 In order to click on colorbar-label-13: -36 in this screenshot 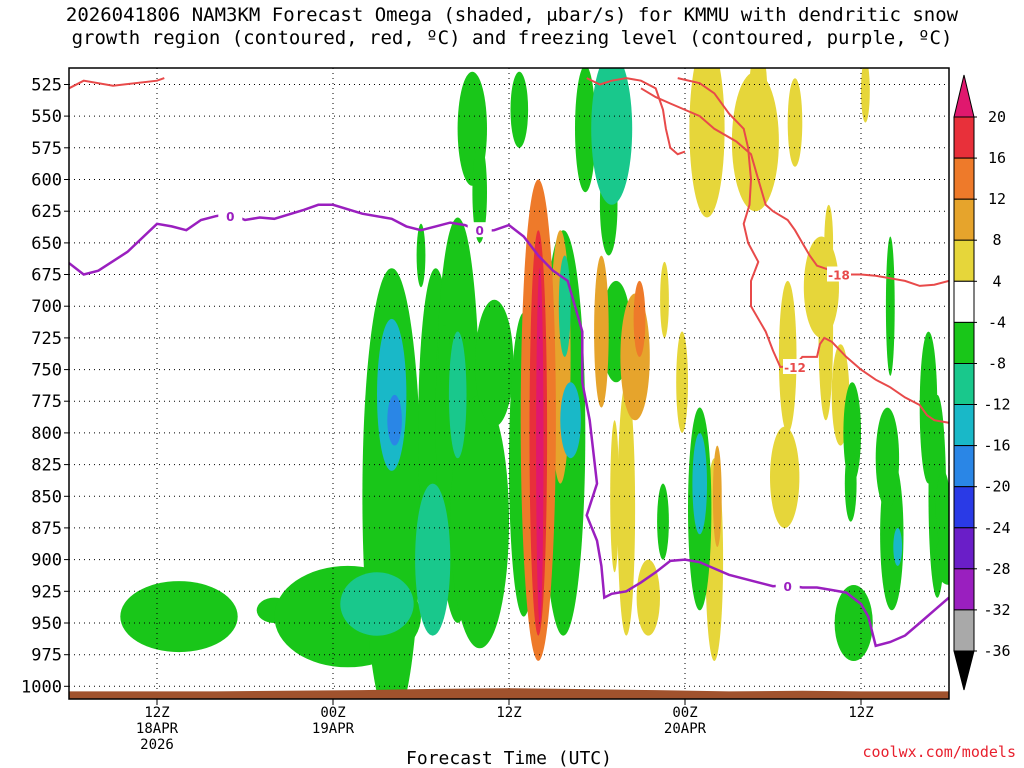, I will do `click(996, 651)`.